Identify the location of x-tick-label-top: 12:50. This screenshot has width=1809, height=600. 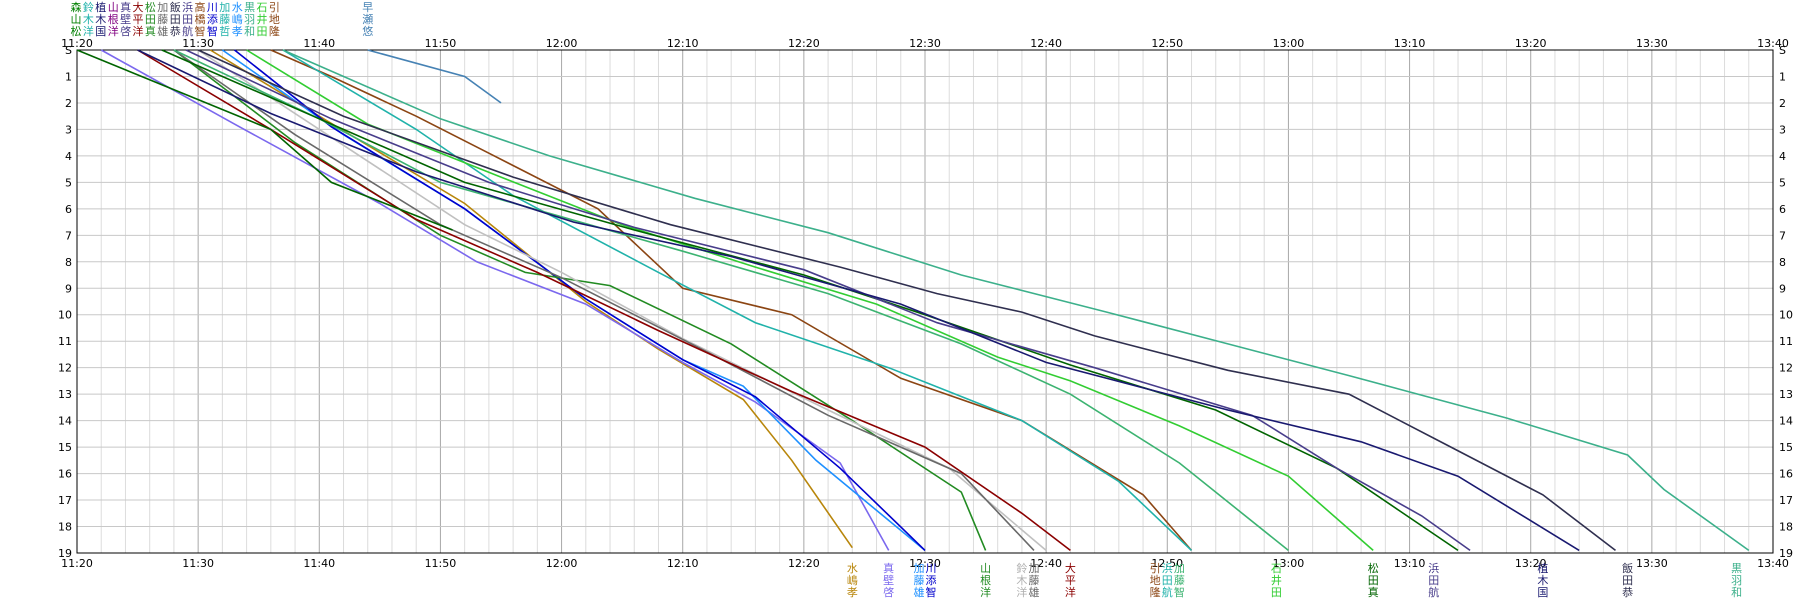
(1167, 43).